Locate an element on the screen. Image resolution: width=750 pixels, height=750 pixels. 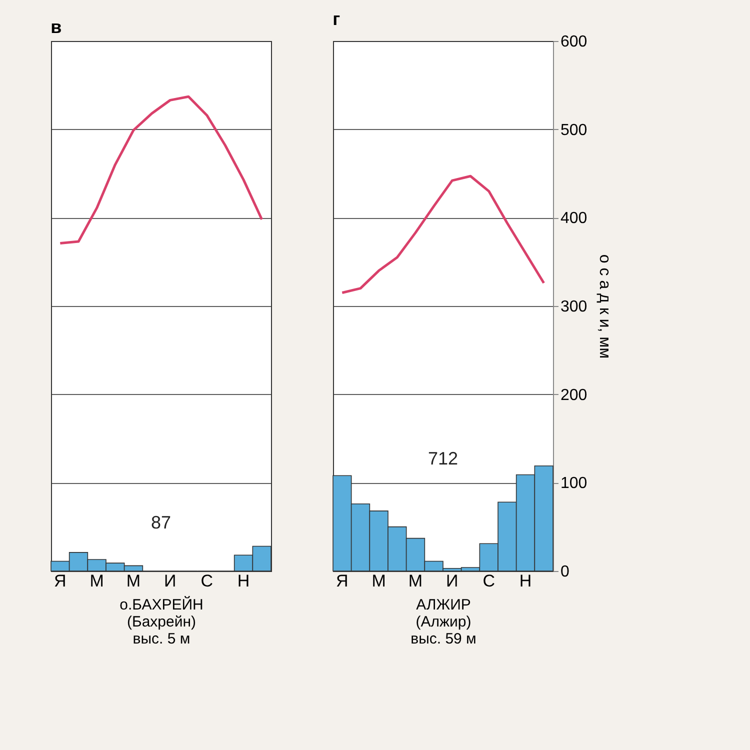
y-axis-title: о с а д к и, мм is located at coordinates (605, 306).